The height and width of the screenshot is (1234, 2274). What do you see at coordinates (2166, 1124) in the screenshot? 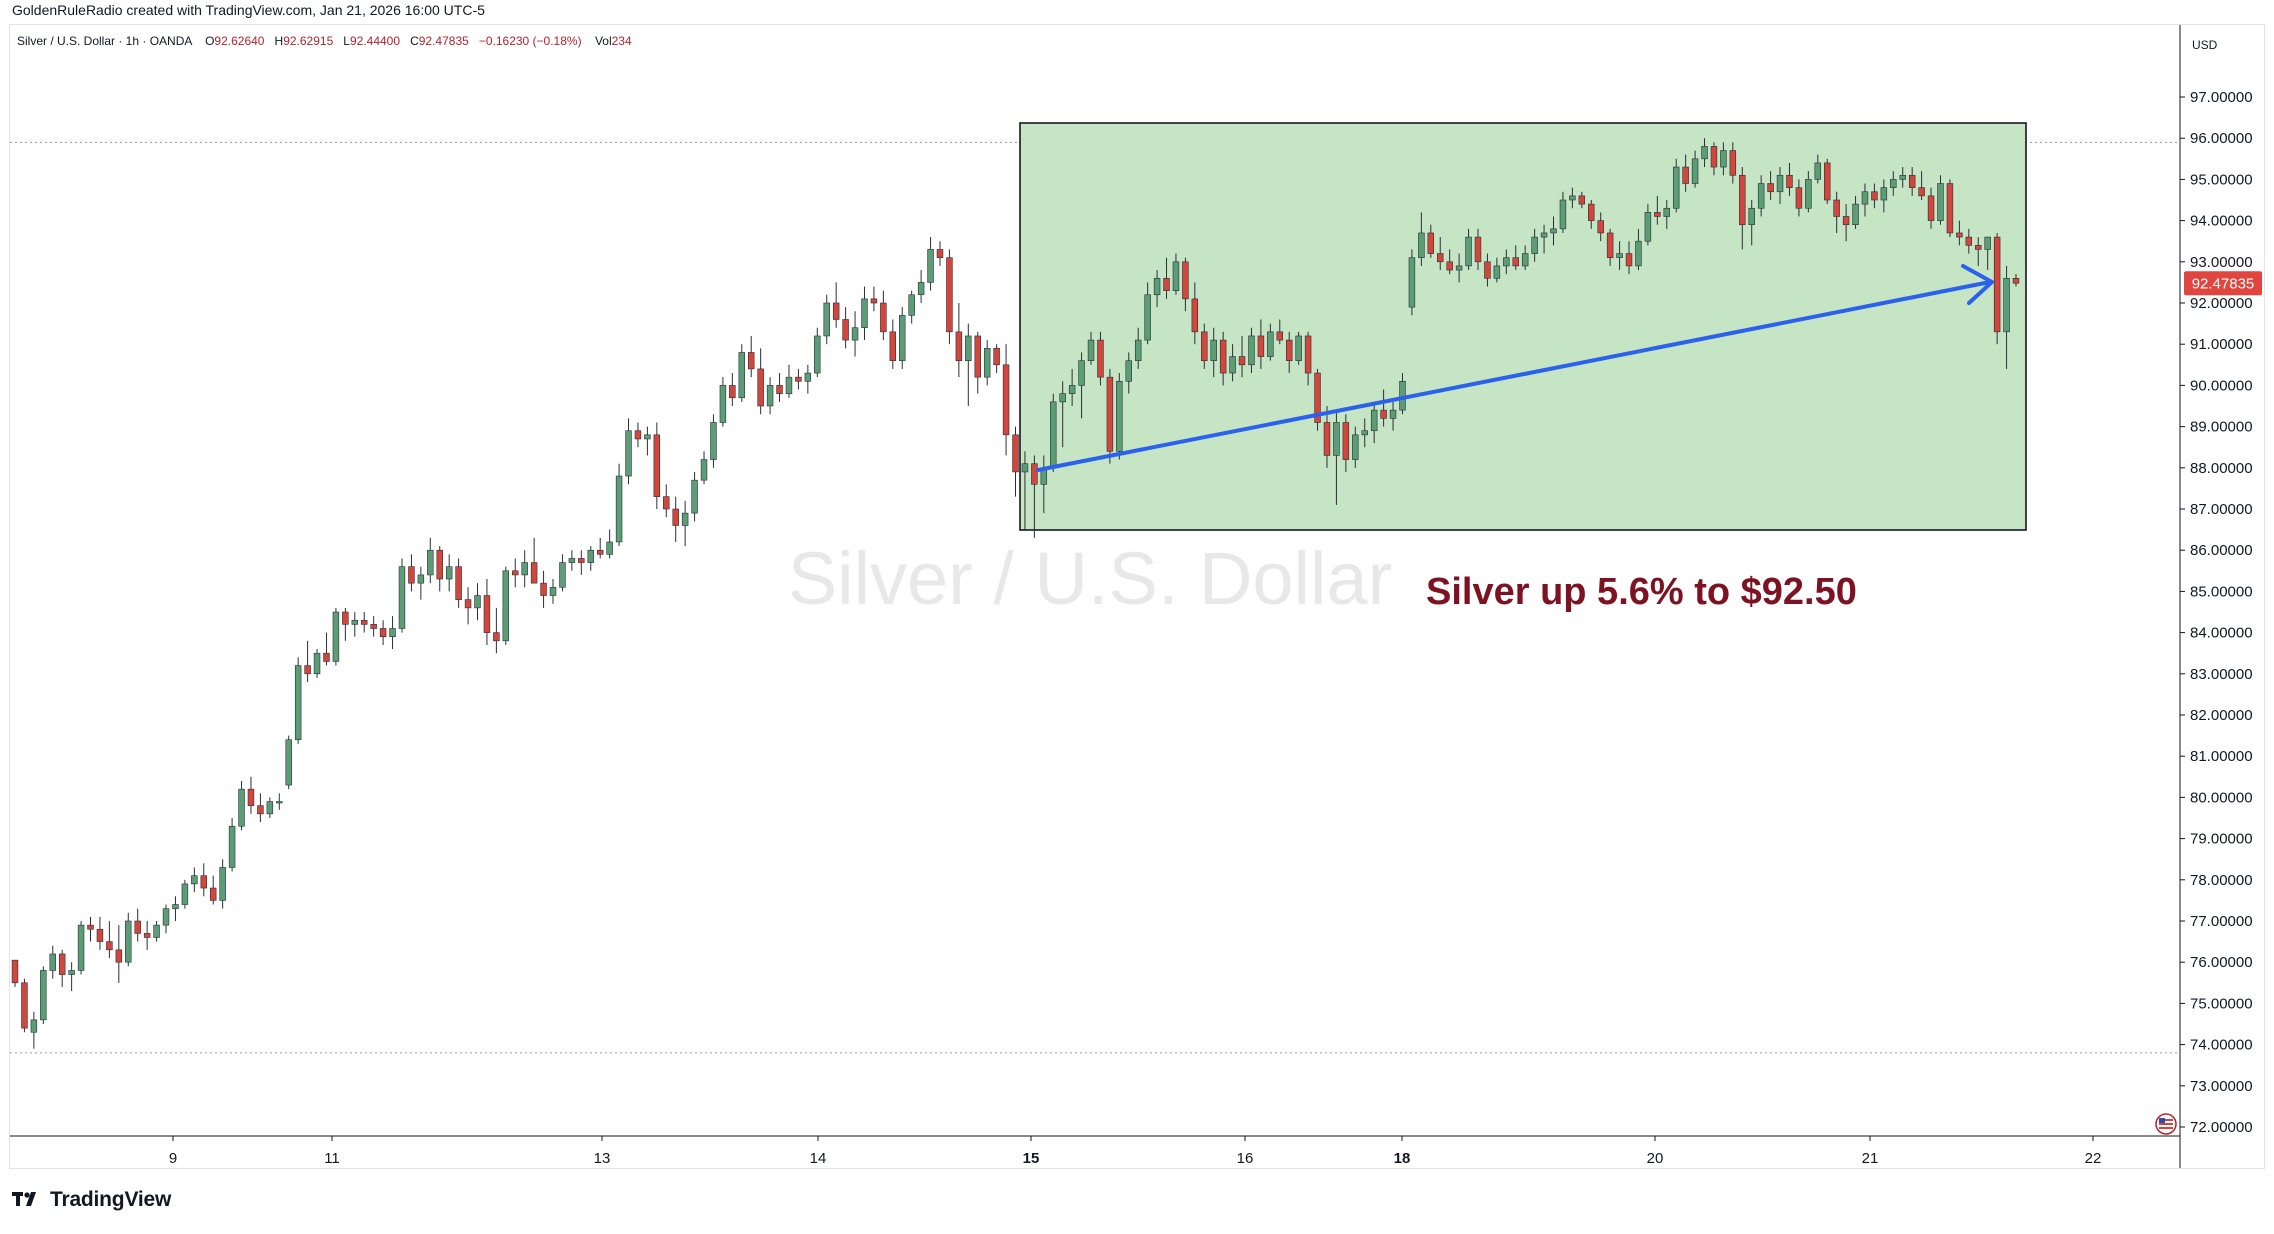
I see `flag-icon` at bounding box center [2166, 1124].